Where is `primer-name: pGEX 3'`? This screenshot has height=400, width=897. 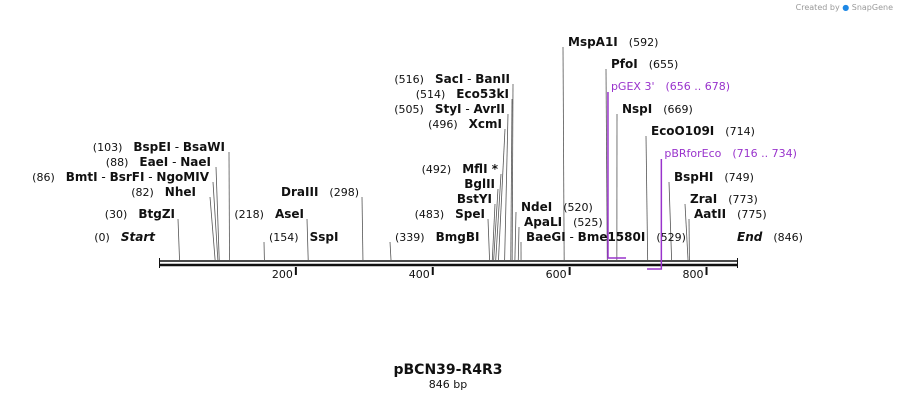
primer-name: pGEX 3' is located at coordinates (633, 86).